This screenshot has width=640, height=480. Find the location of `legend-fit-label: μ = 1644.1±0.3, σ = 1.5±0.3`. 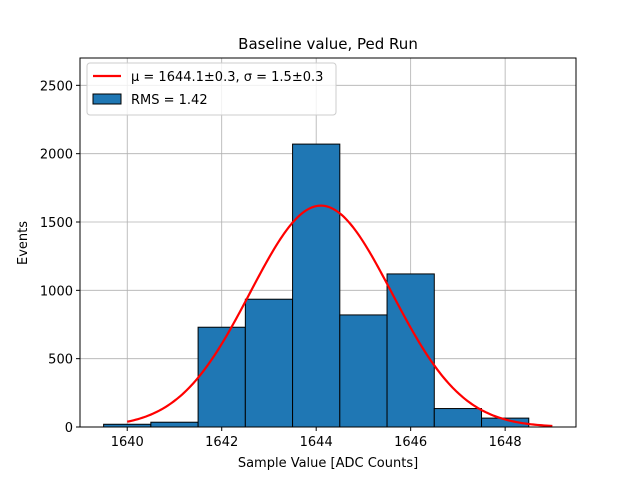

legend-fit-label: μ = 1644.1±0.3, σ = 1.5±0.3 is located at coordinates (227, 77).